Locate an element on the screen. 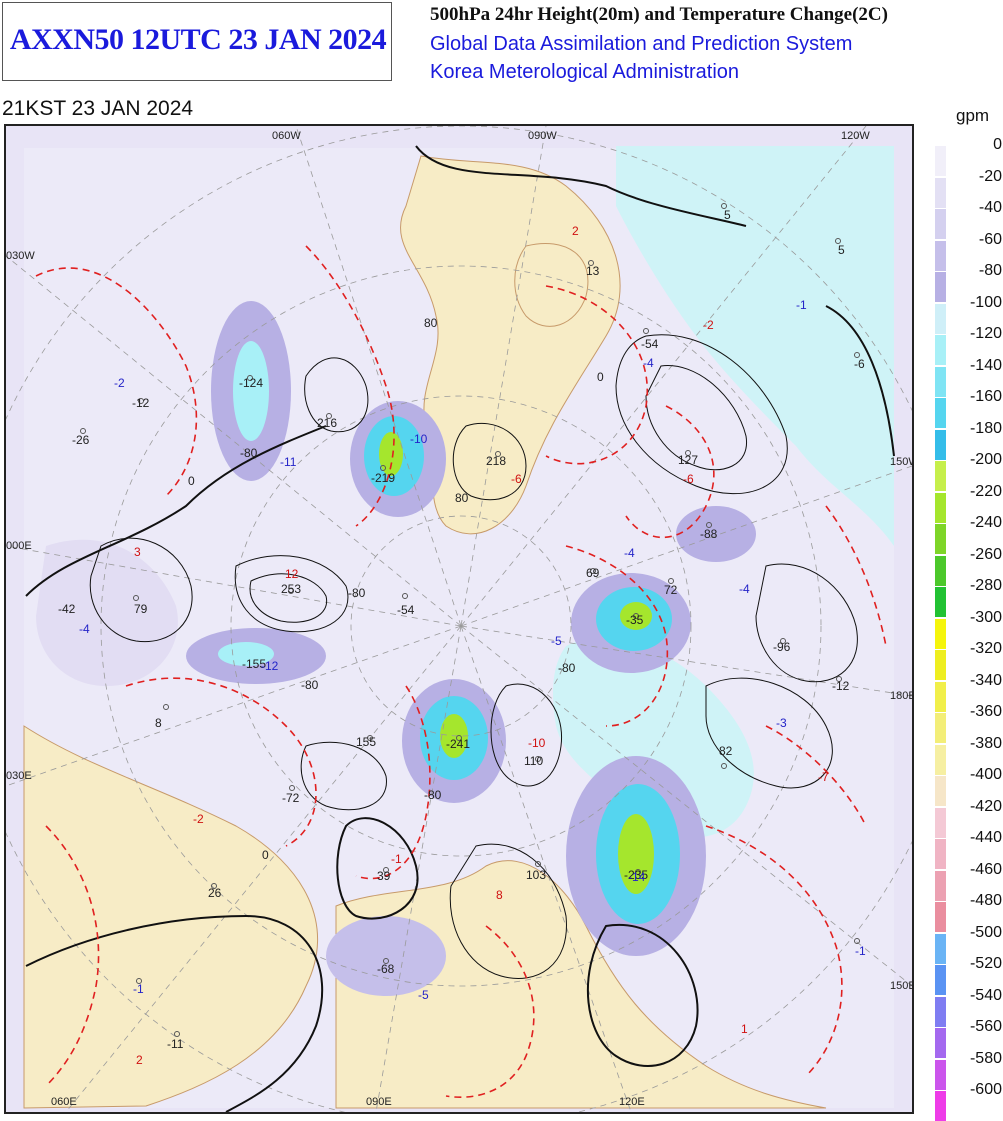 This screenshot has height=1121, width=1003. height-change-label: 69 is located at coordinates (593, 573).